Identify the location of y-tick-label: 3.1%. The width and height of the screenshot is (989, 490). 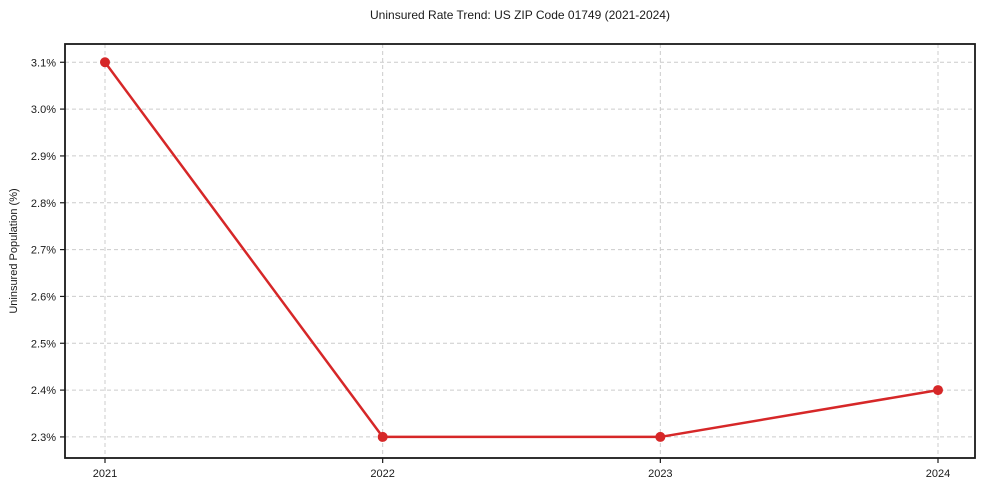
(43, 63).